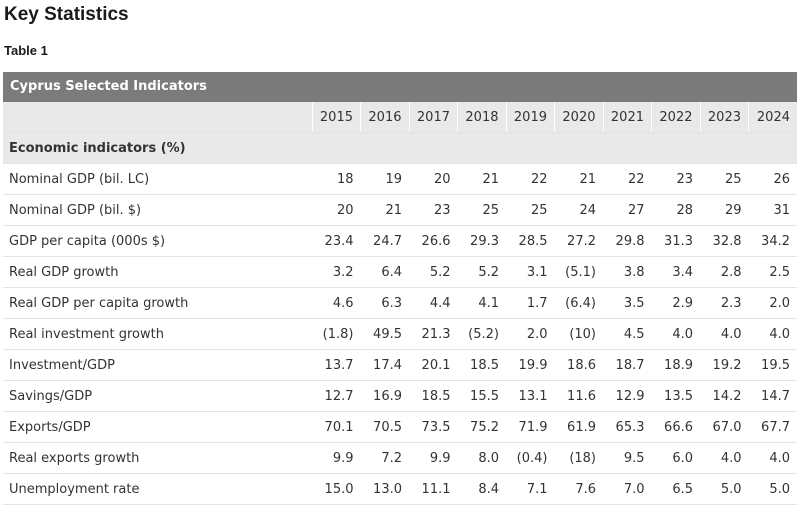  I want to click on value-cell: 15.5, so click(481, 396).